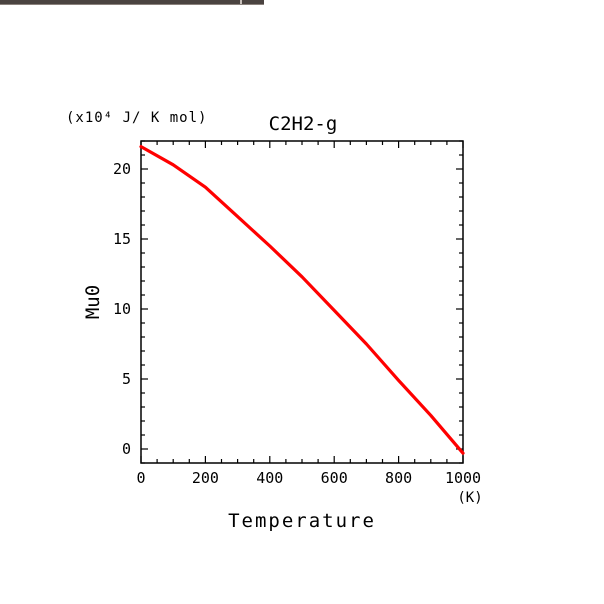 This screenshot has width=604, height=604. What do you see at coordinates (463, 478) in the screenshot?
I see `x-tick-label: 1000` at bounding box center [463, 478].